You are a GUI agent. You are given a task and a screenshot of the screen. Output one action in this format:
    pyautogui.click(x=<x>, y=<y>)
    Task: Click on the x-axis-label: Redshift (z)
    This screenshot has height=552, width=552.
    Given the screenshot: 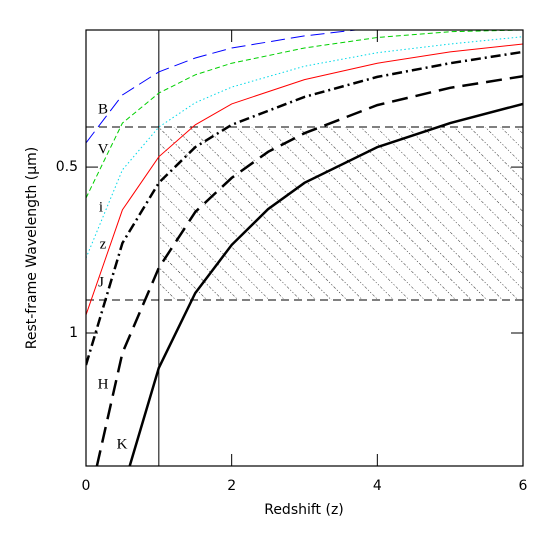 What is the action you would take?
    pyautogui.click(x=304, y=510)
    